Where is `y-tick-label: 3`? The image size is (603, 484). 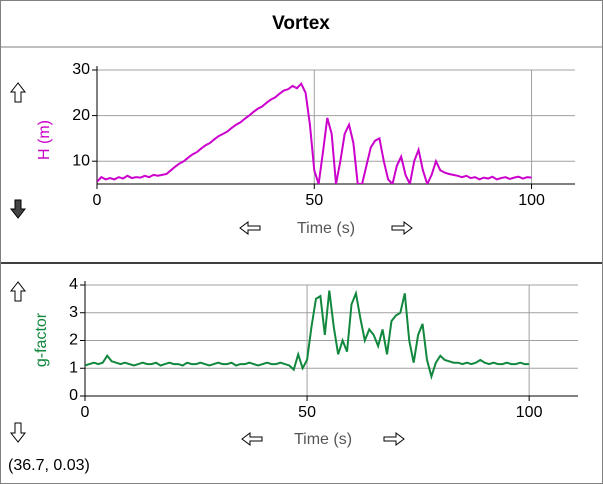
y-tick-label: 3 is located at coordinates (73, 312).